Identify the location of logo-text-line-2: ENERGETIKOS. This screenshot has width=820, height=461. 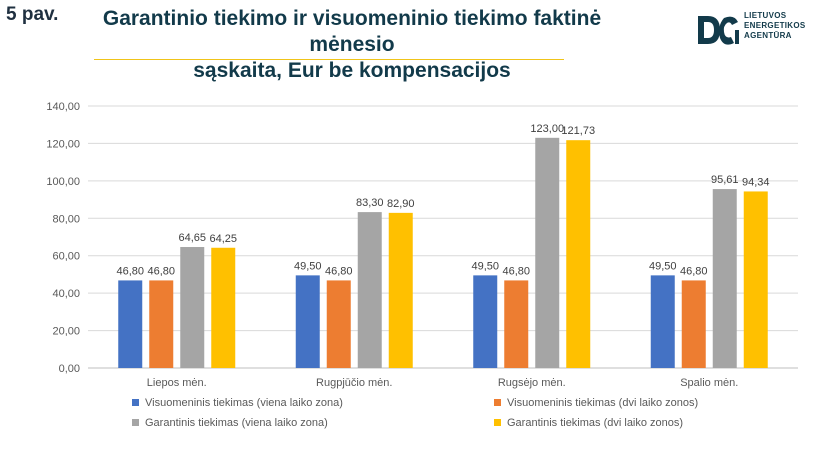
(775, 25).